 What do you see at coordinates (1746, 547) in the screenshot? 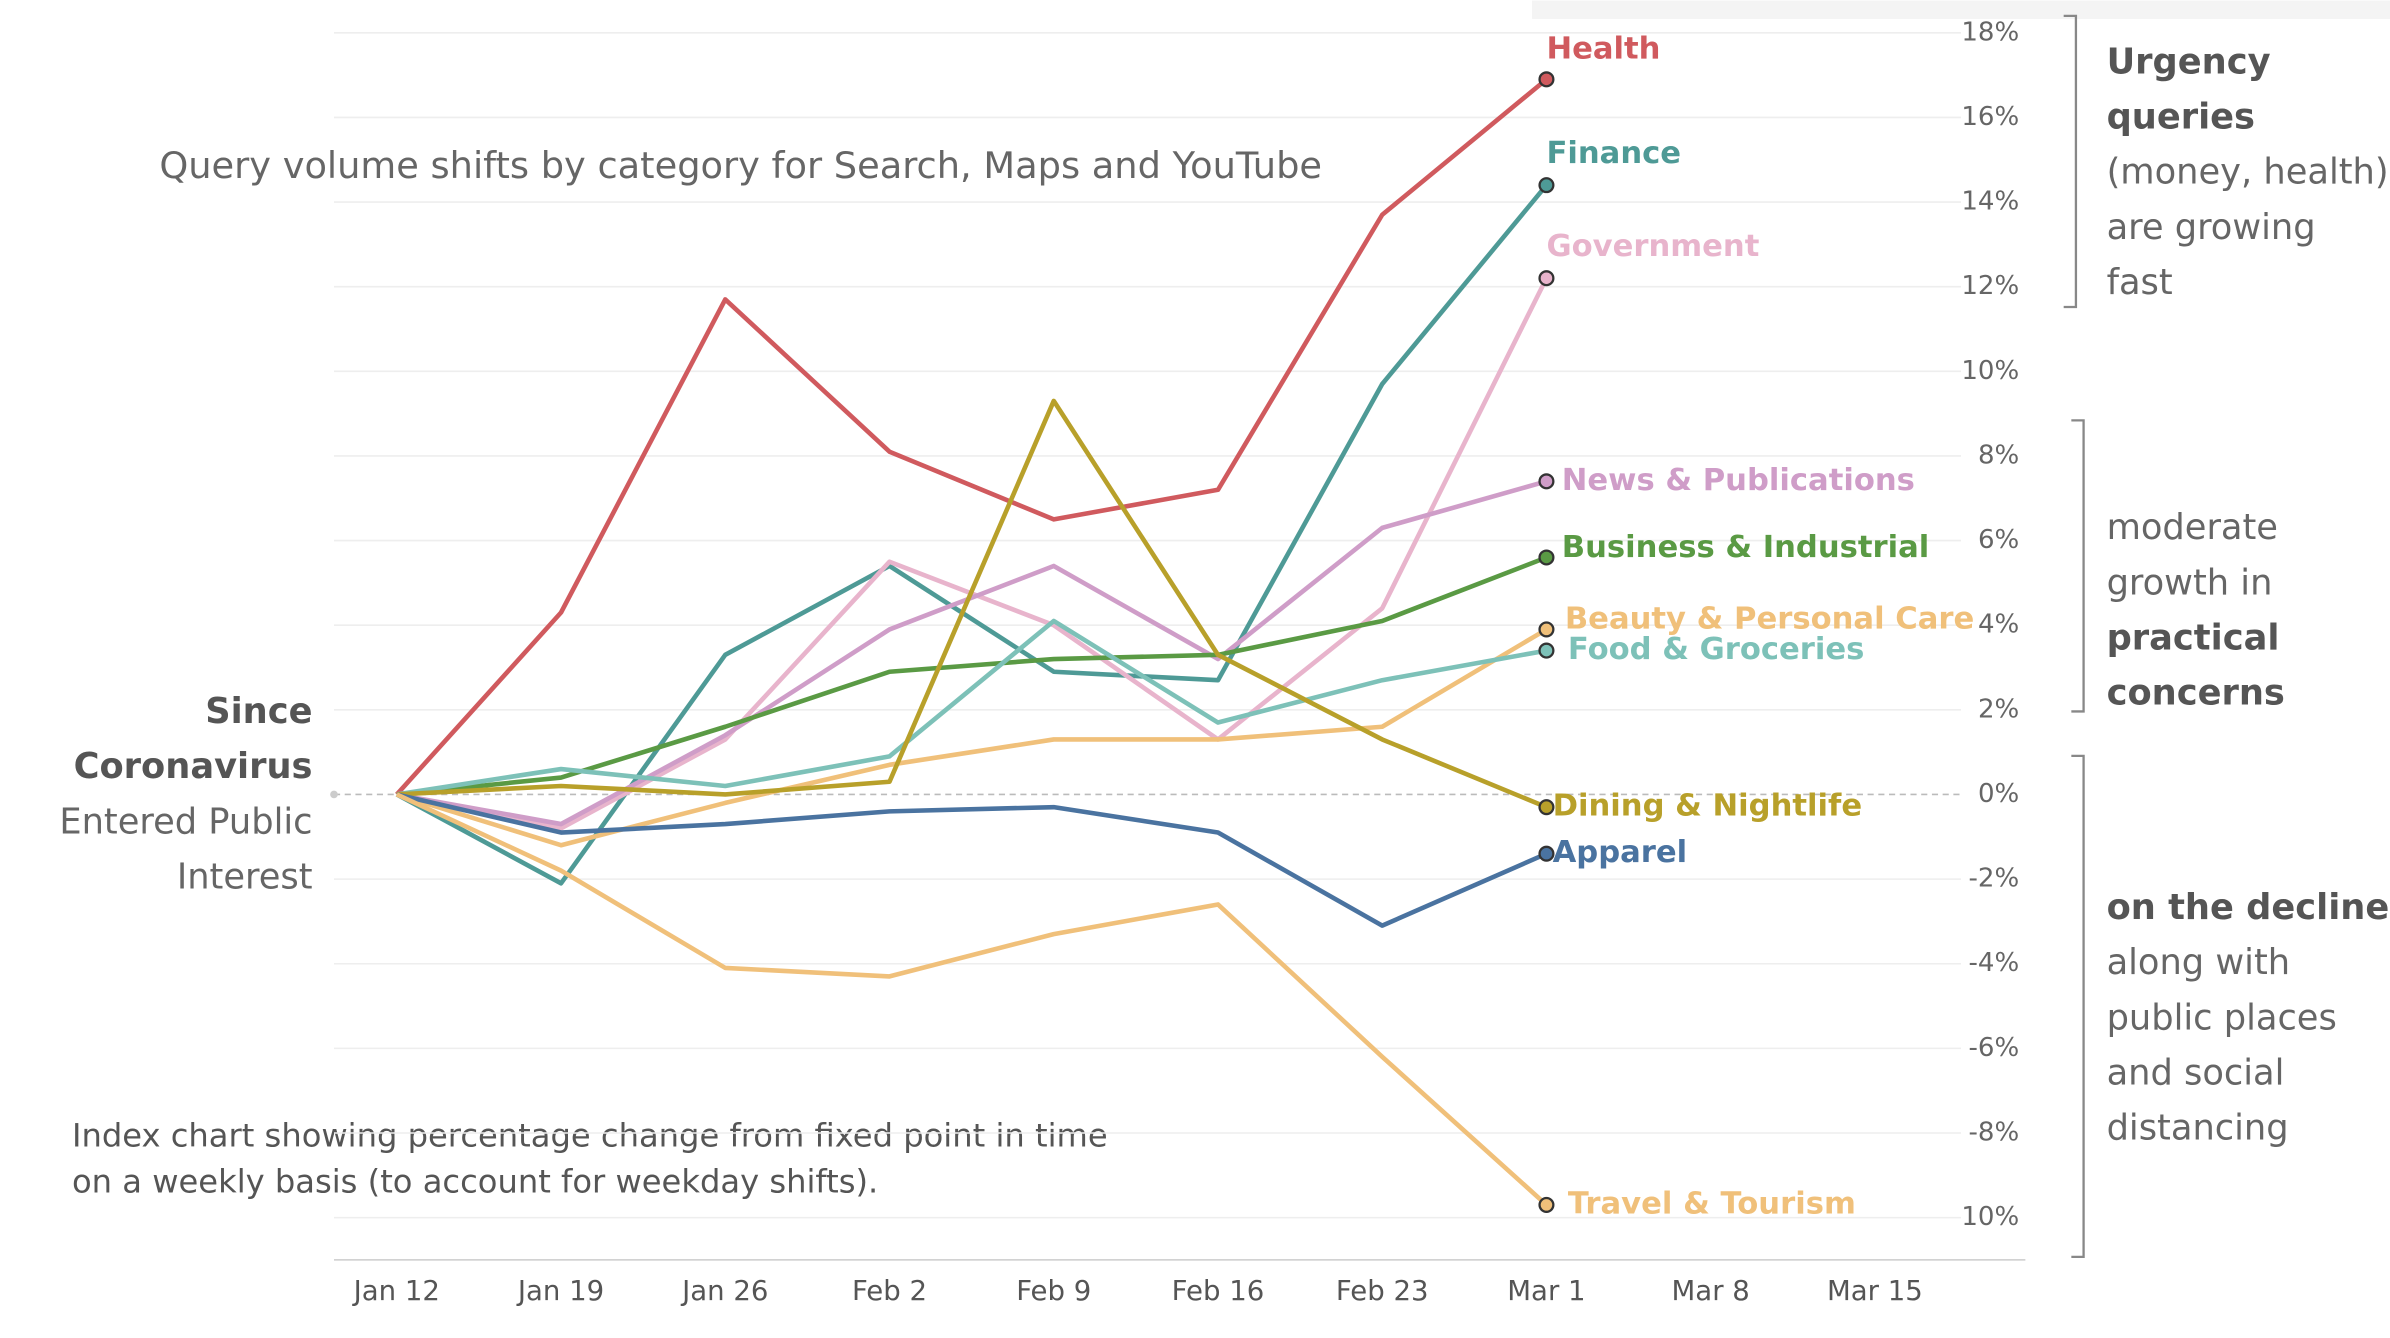
I see `series-label: Business & Industrial` at bounding box center [1746, 547].